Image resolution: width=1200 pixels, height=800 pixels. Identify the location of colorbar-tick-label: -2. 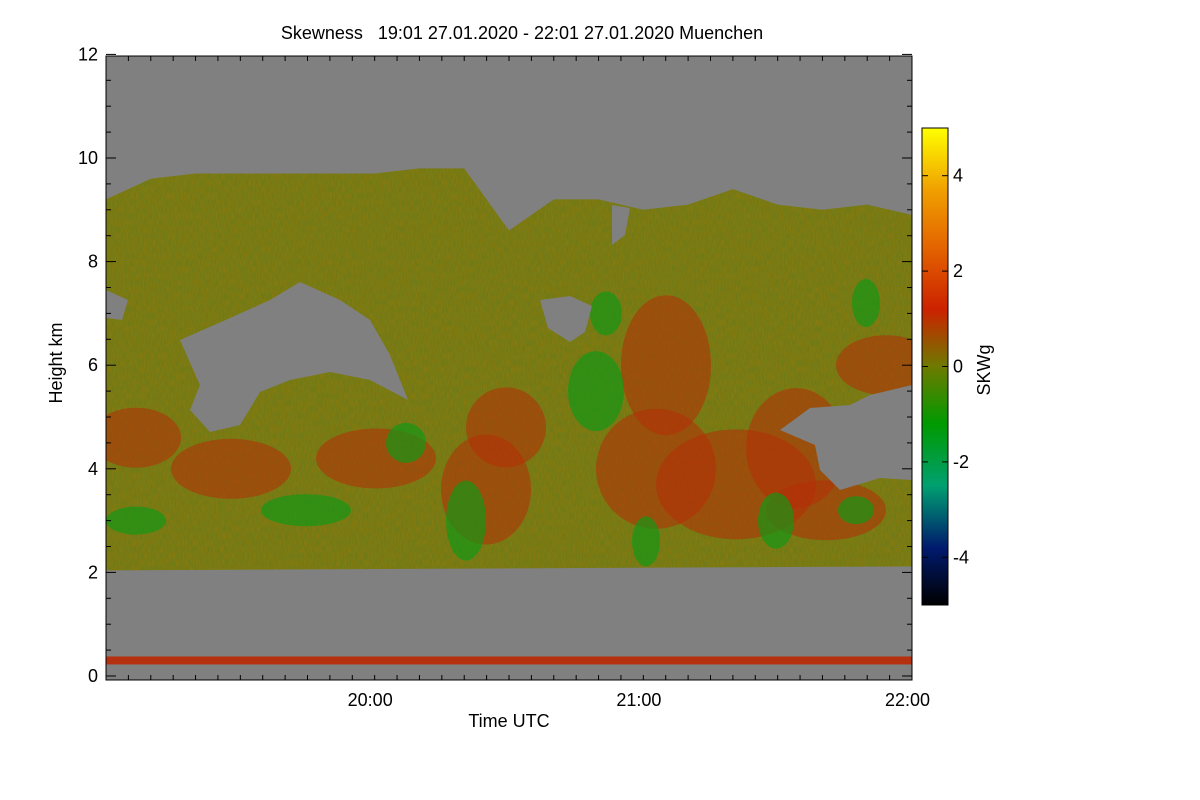
(961, 462).